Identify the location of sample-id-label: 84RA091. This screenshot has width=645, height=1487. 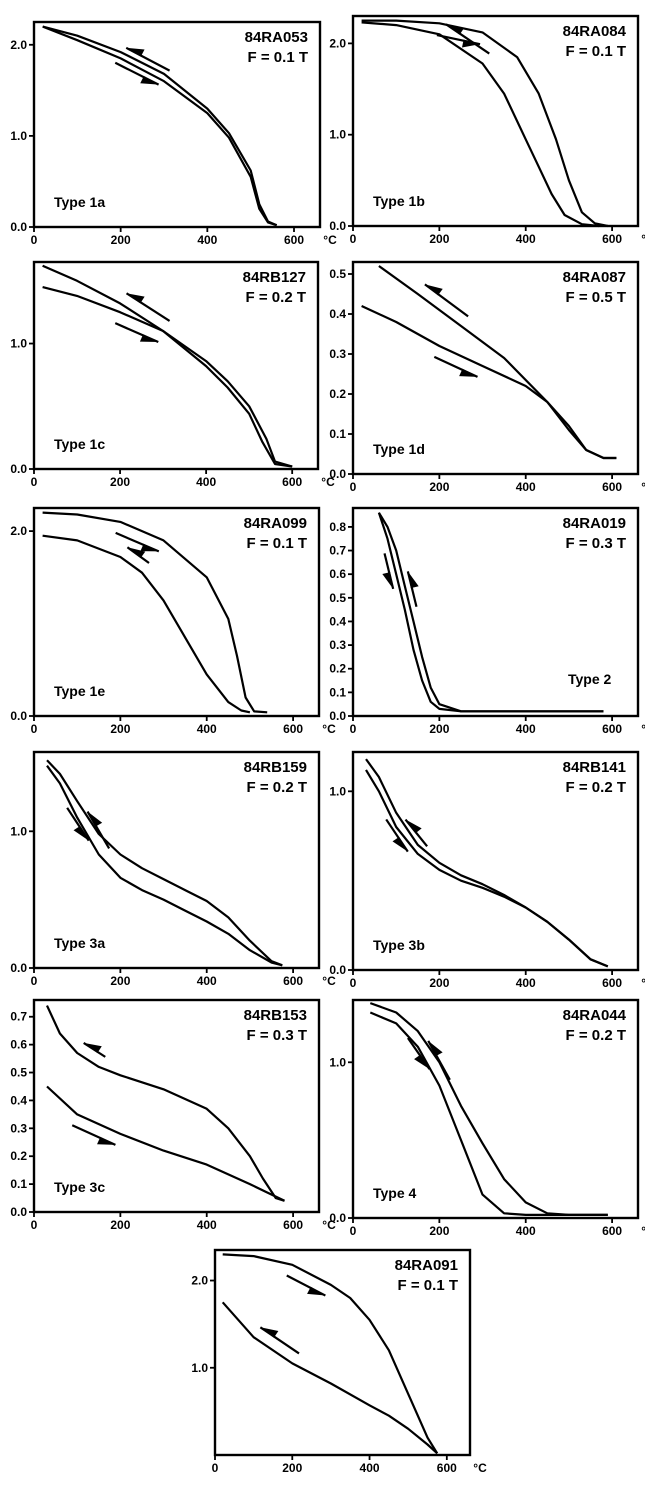
(426, 1265).